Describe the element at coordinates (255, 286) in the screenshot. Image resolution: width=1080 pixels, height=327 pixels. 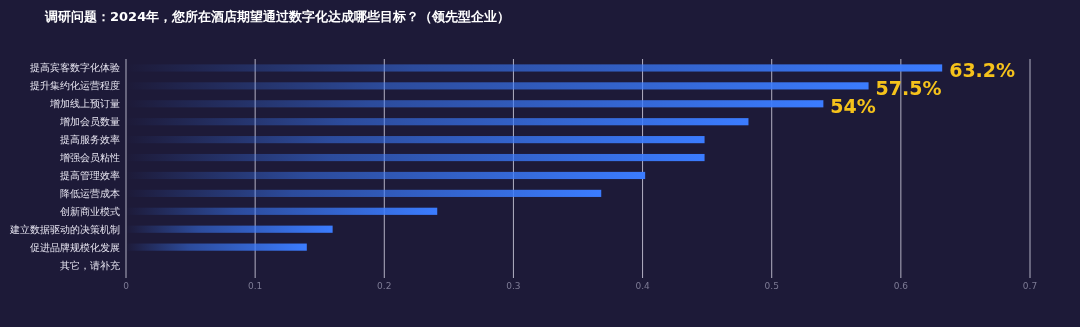
I see `x-tick-label: 0.1` at that location.